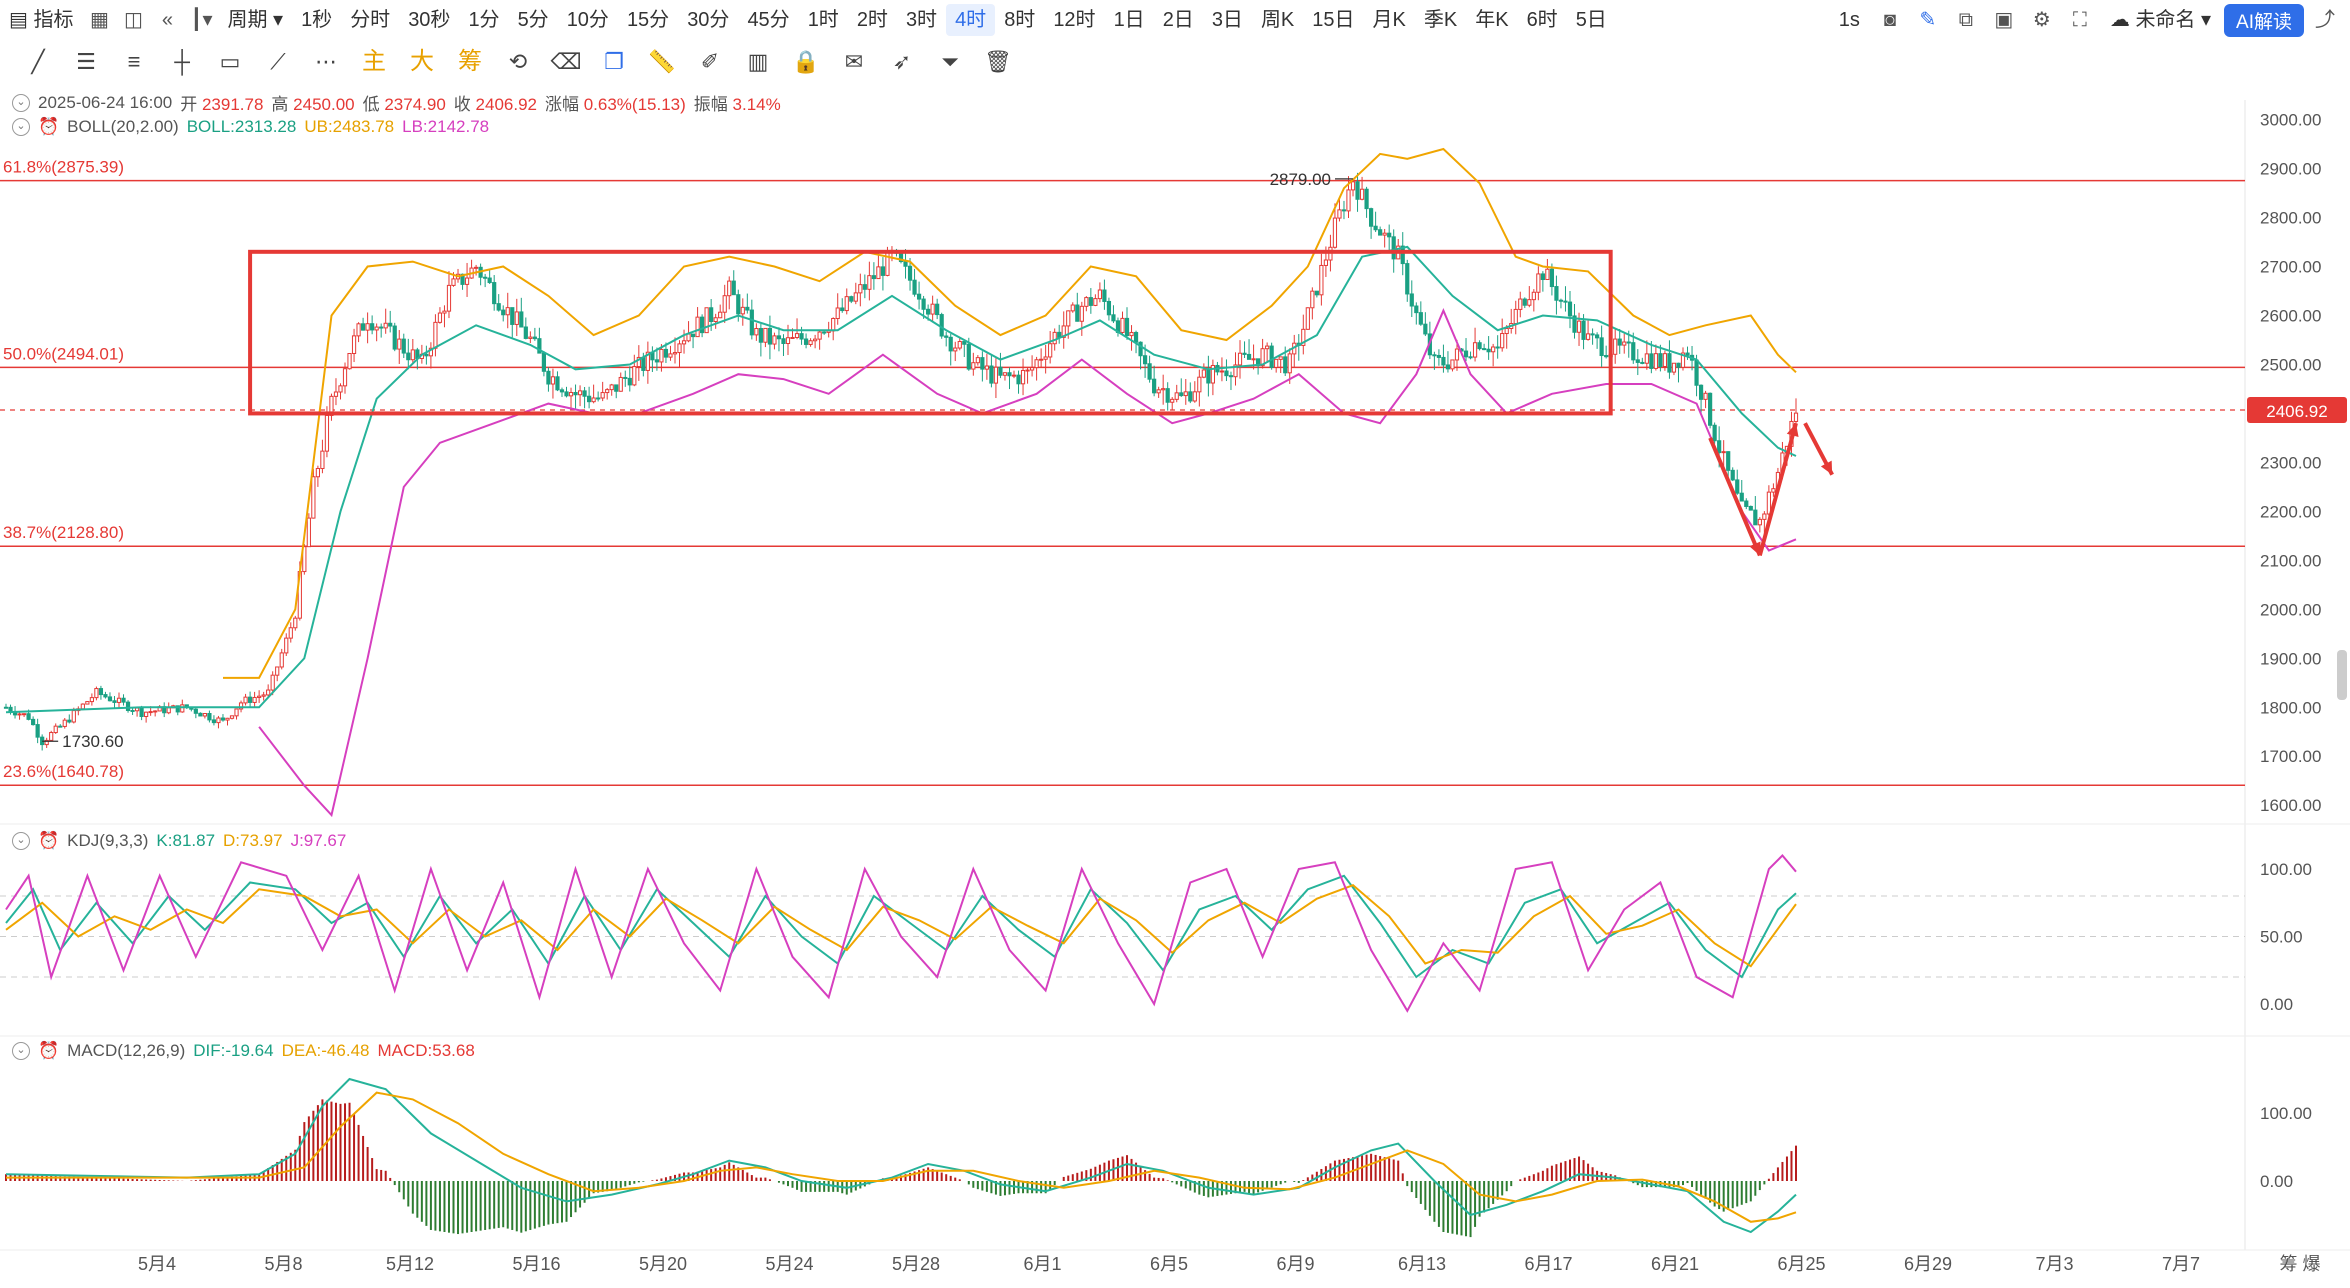 Image resolution: width=2350 pixels, height=1288 pixels. Describe the element at coordinates (1591, 20) in the screenshot. I see `period-24: 5日` at that location.